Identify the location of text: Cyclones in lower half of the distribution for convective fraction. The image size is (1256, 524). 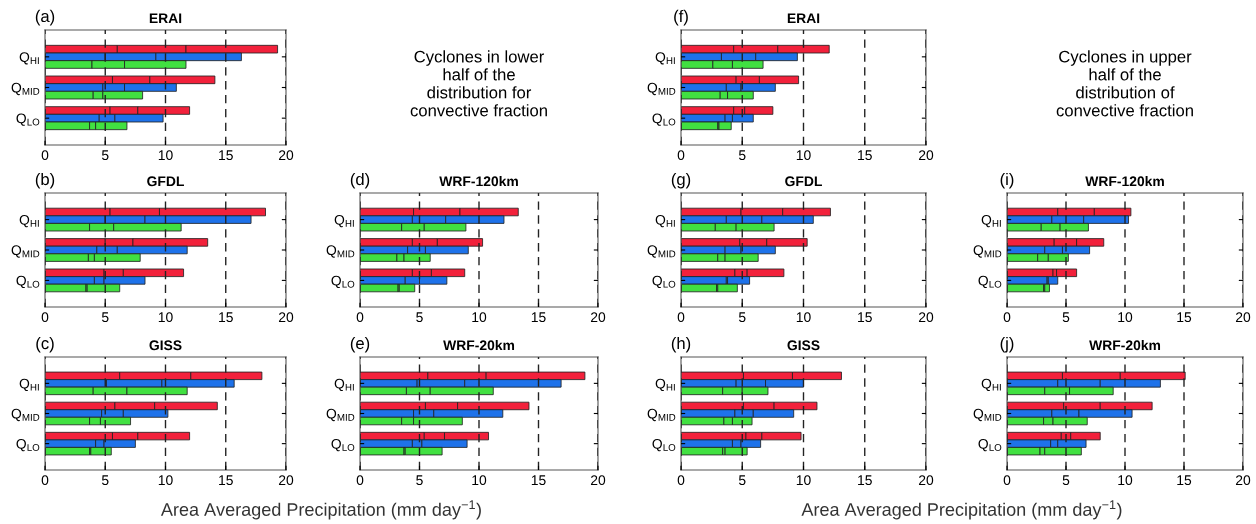
(478, 83).